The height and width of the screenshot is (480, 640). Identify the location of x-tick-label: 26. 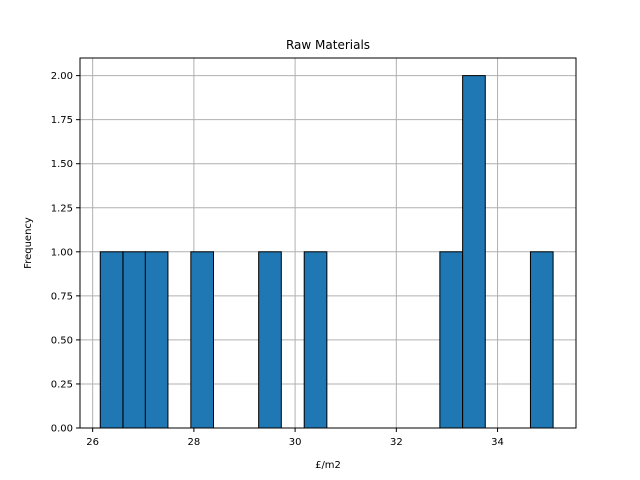
(92, 442).